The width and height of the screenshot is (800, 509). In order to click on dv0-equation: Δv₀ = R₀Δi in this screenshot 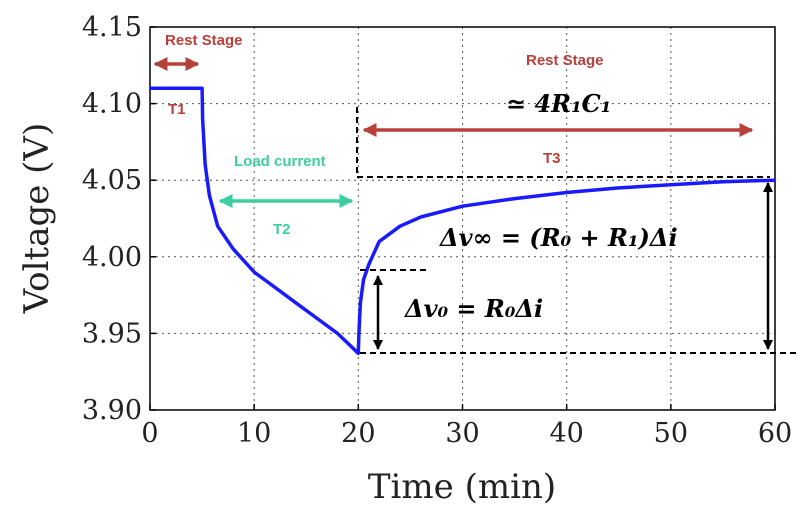, I will do `click(473, 308)`.